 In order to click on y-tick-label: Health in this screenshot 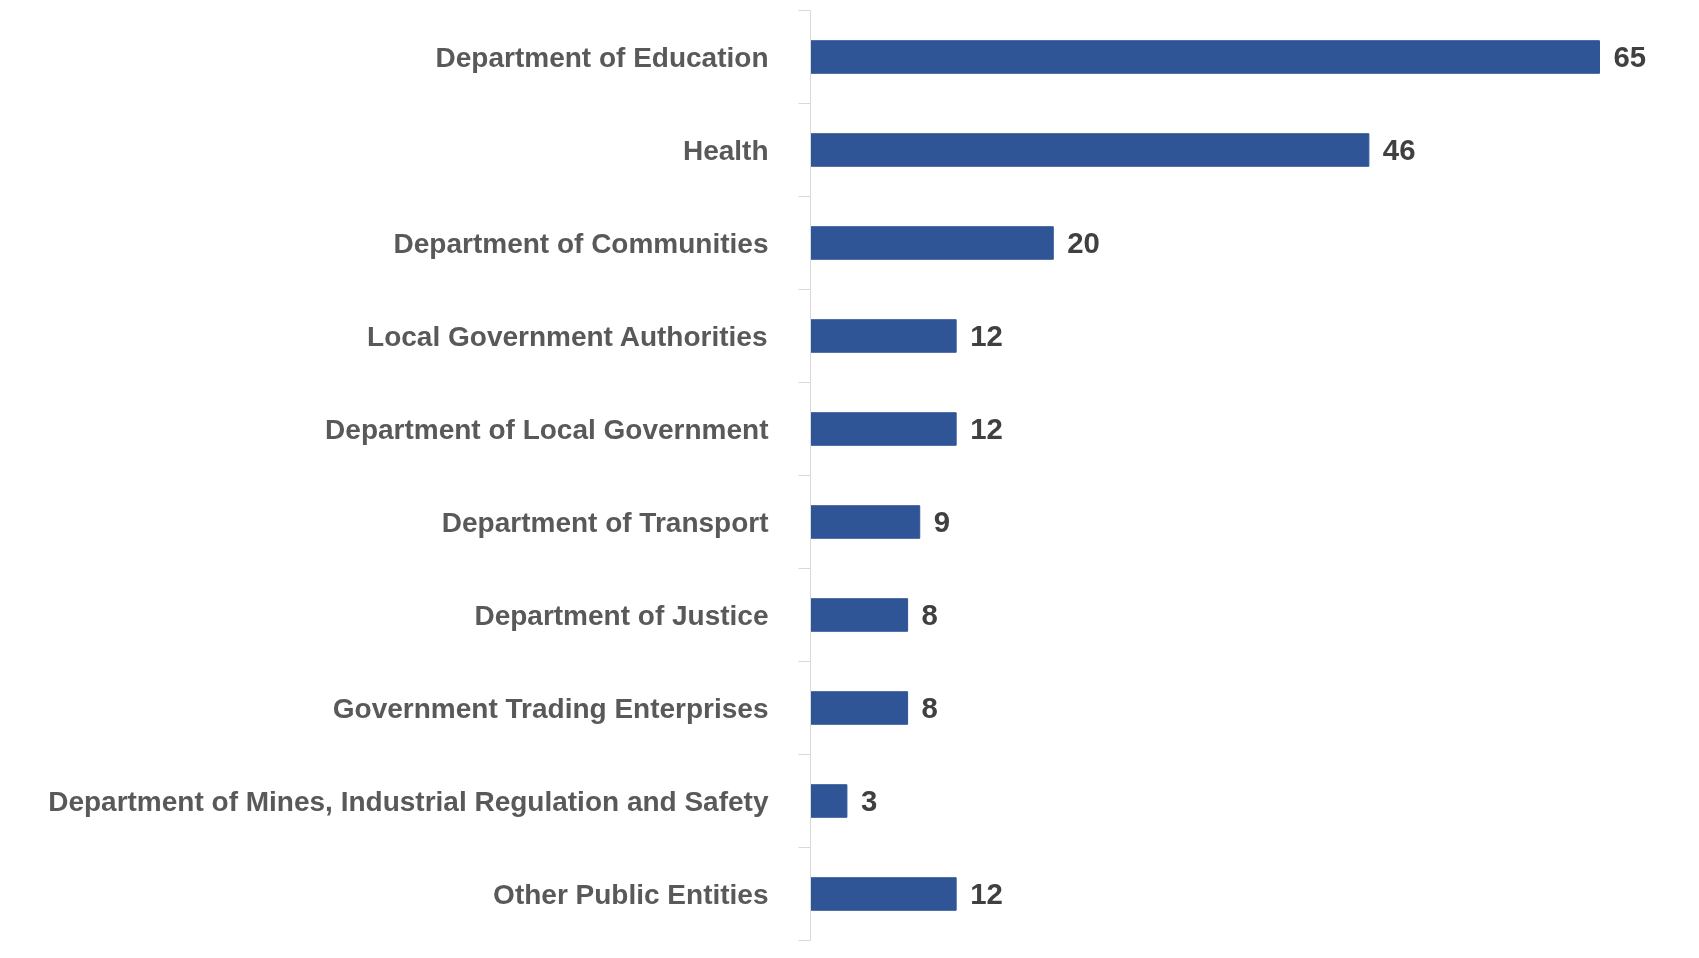, I will do `click(725, 150)`.